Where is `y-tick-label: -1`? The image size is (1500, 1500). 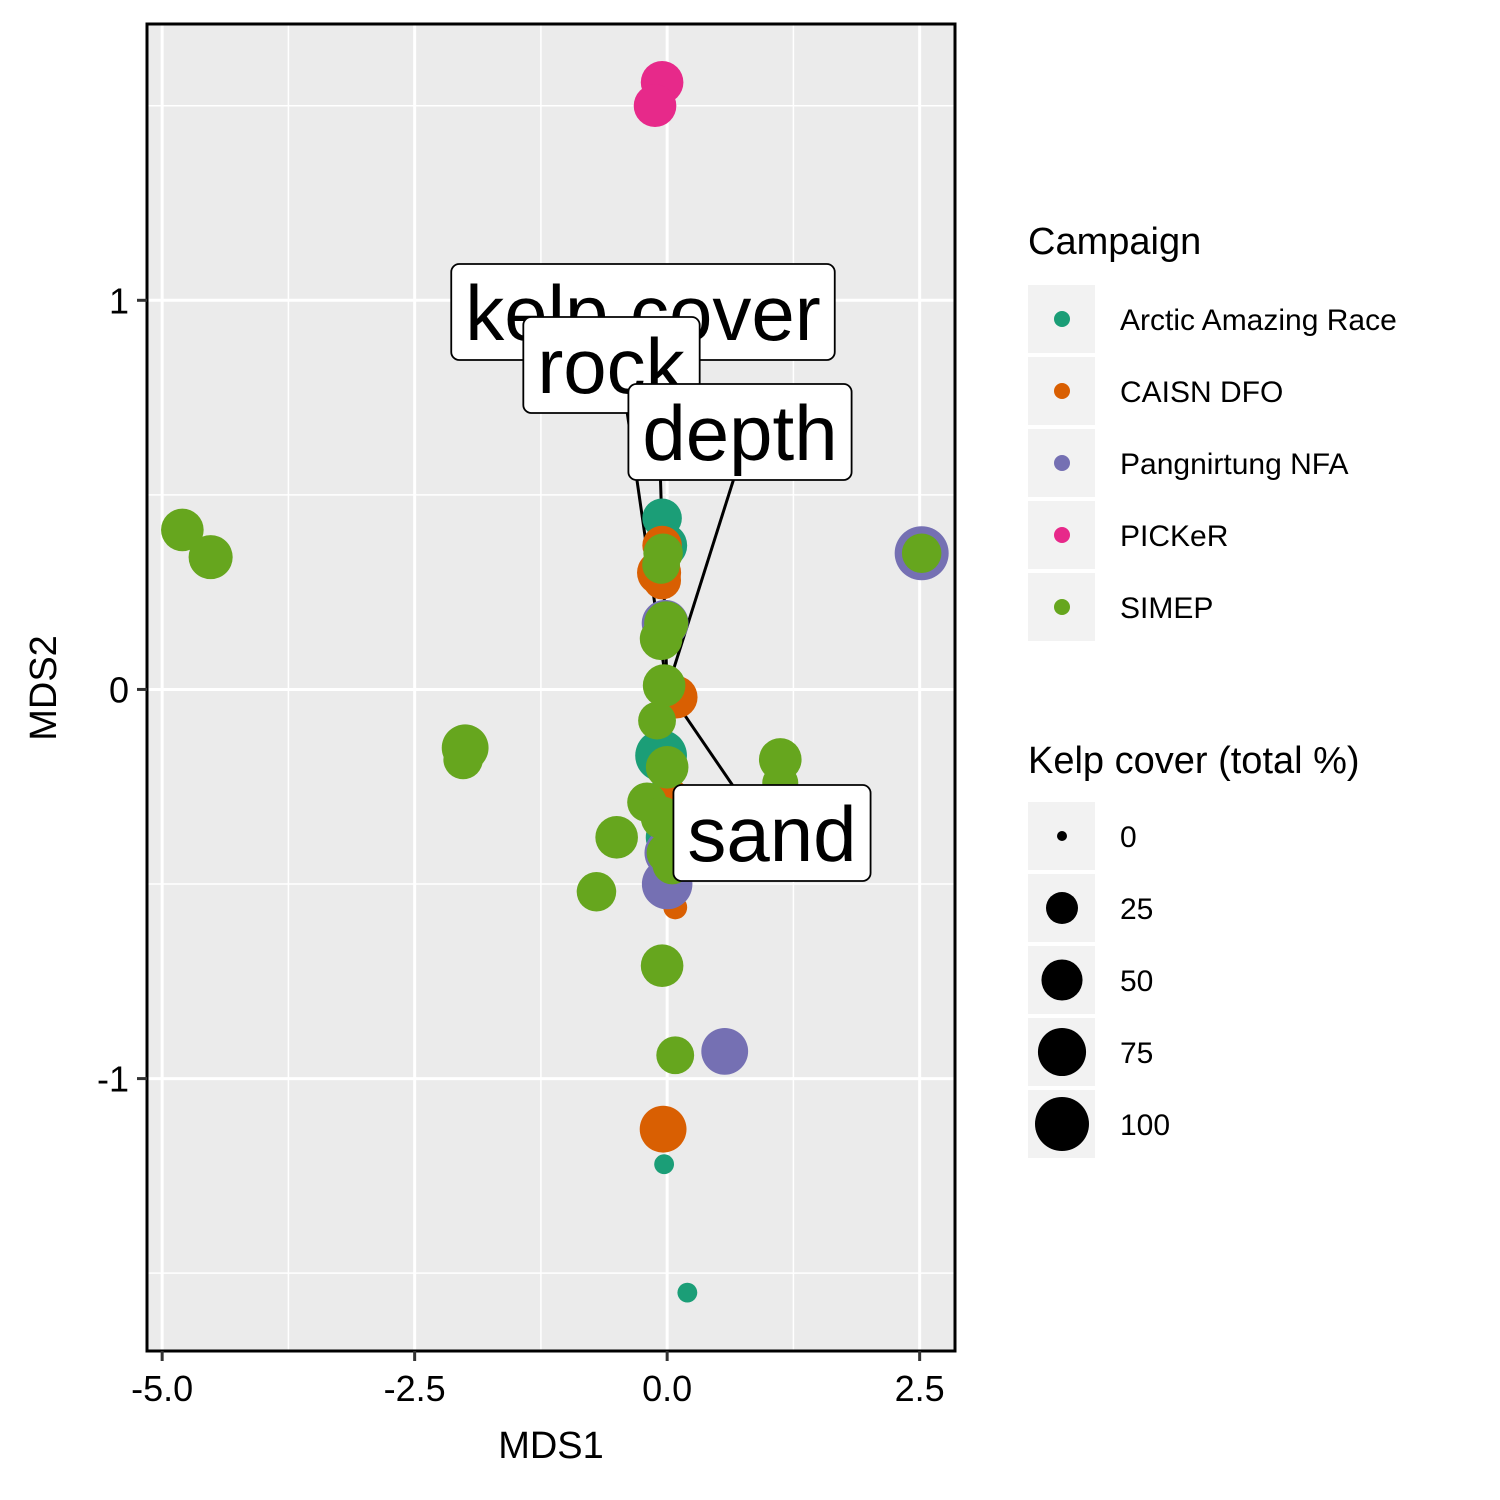 y-tick-label: -1 is located at coordinates (113, 1079).